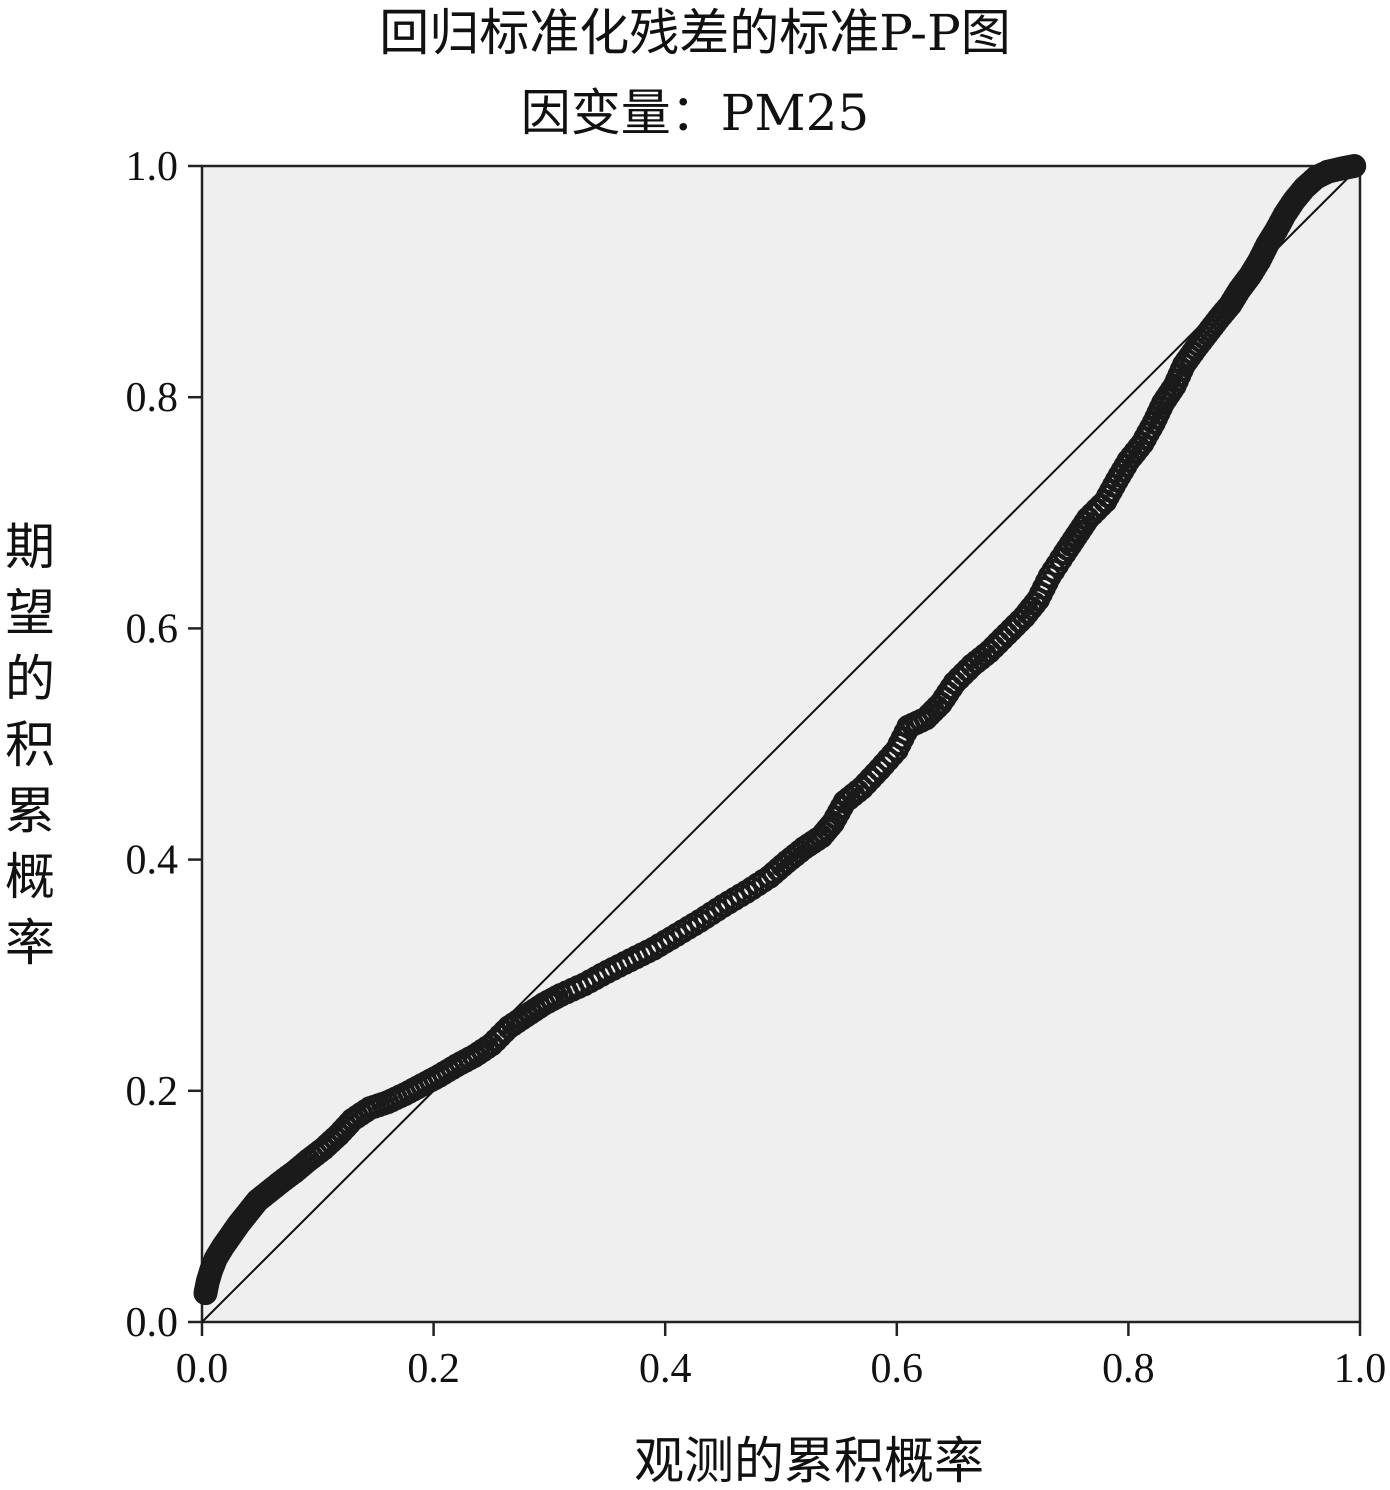 The width and height of the screenshot is (1390, 1490). I want to click on chart-title: 回归标准化残差的标准P-P图, so click(695, 33).